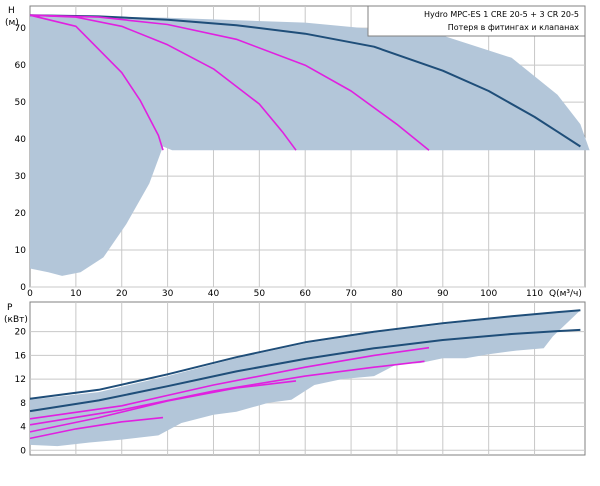 The image size is (600, 486). I want to click on x-tick-label: 20, so click(122, 294).